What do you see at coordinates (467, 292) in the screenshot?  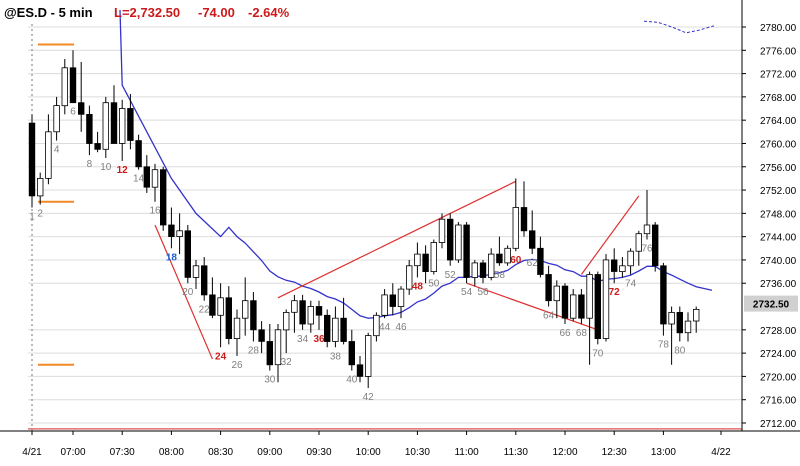 I see `bar-number-label: 54` at bounding box center [467, 292].